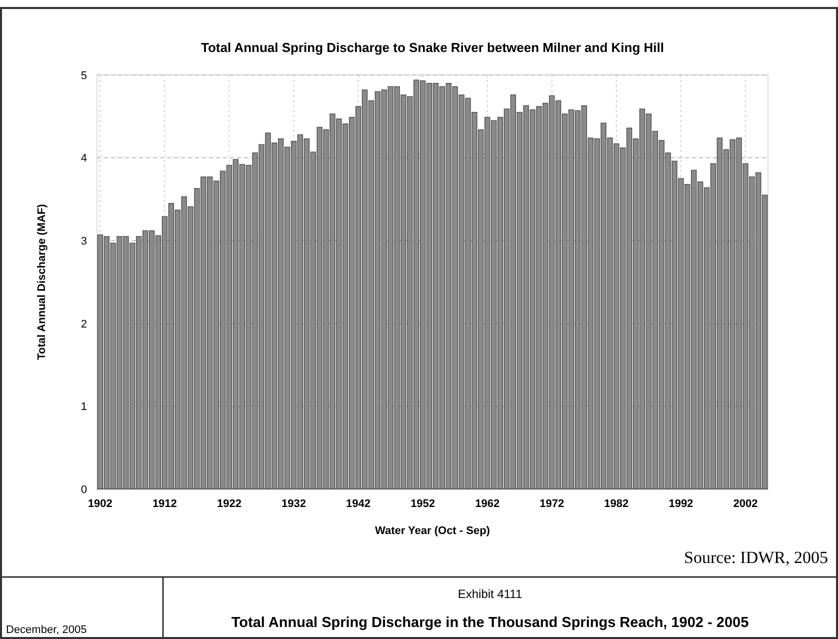  What do you see at coordinates (681, 504) in the screenshot?
I see `x-tick-label: 1992` at bounding box center [681, 504].